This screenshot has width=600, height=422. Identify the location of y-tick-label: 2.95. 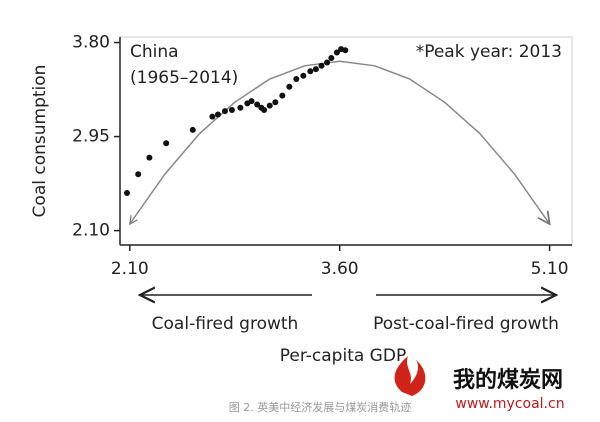
(91, 137).